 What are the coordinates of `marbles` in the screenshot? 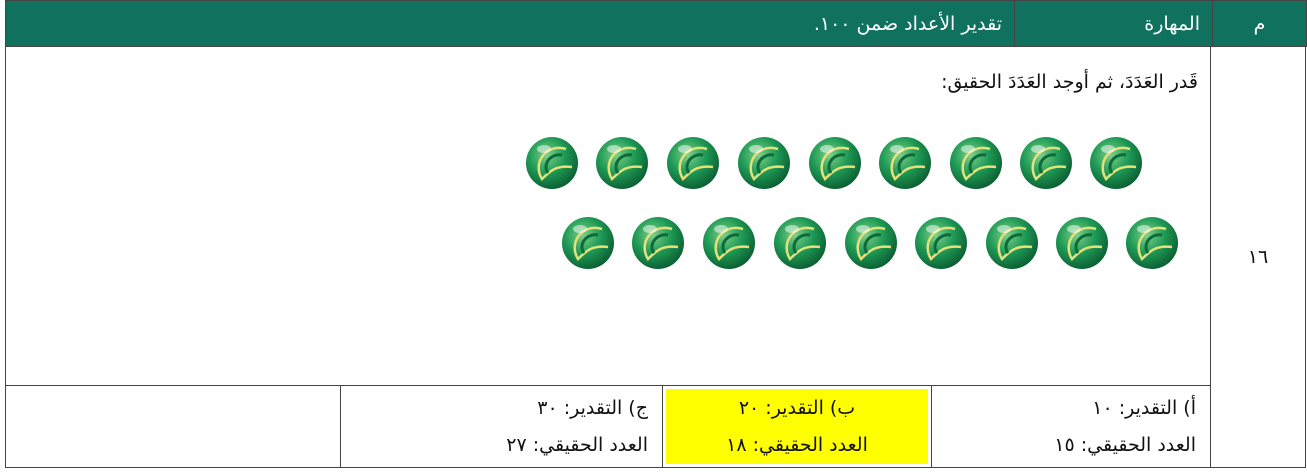 It's located at (852, 203).